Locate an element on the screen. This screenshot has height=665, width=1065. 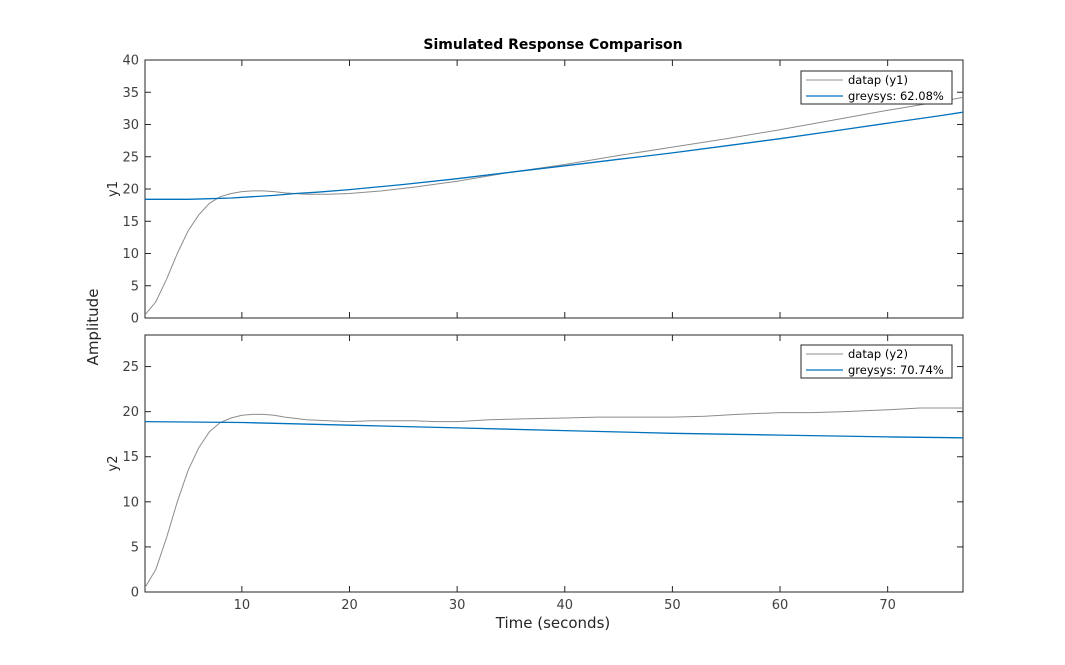
subplot-ylabel-2: y2 is located at coordinates (113, 464).